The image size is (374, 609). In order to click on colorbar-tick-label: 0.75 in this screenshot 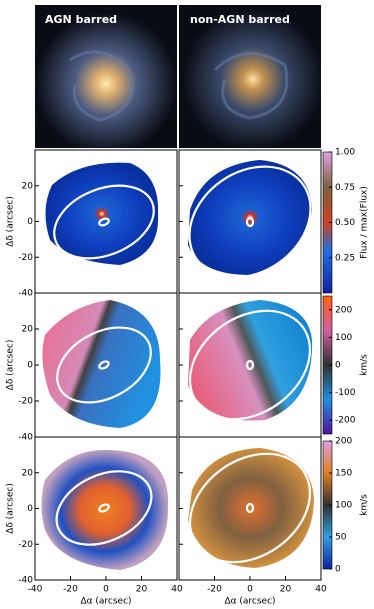, I will do `click(345, 188)`.